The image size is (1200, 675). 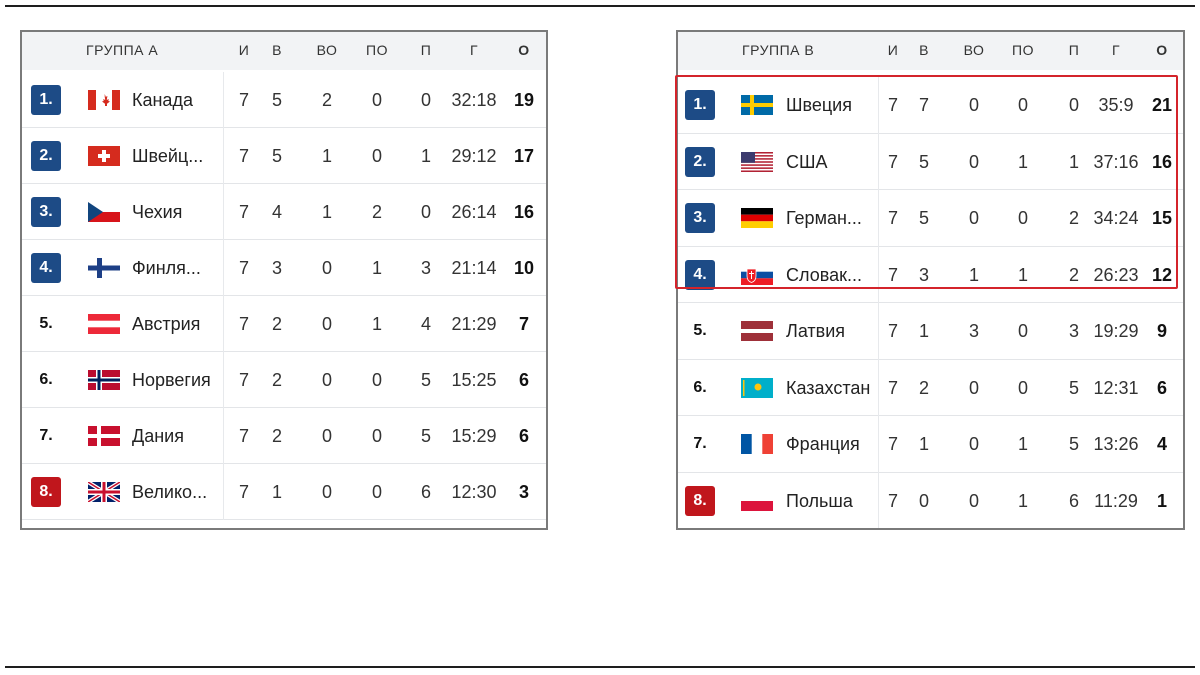 What do you see at coordinates (1116, 161) in the screenshot?
I see `cell-goals: 37:16` at bounding box center [1116, 161].